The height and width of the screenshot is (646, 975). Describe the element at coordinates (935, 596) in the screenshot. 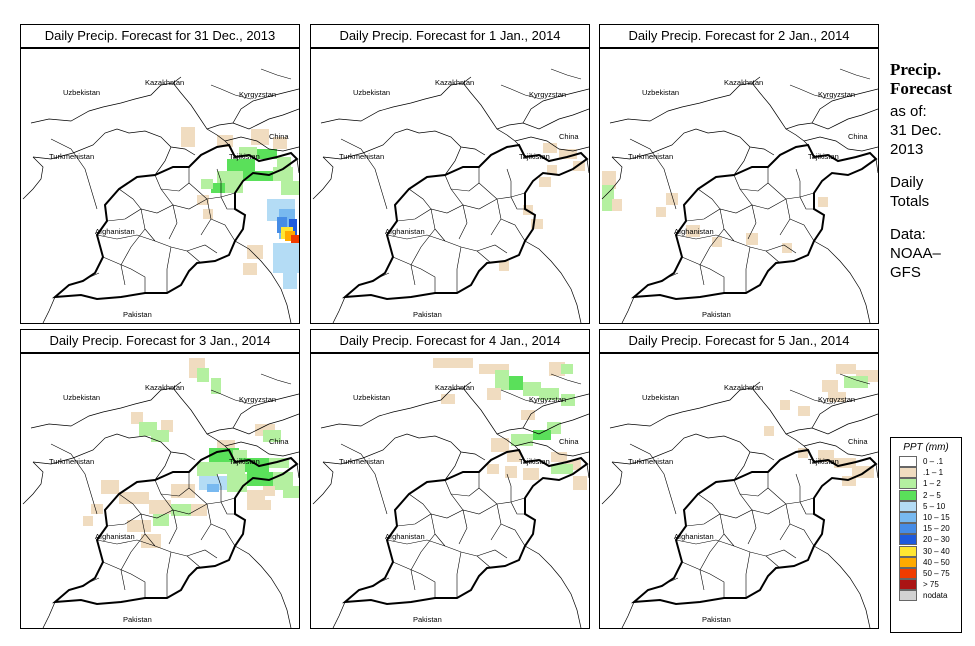

I see `legend-label: nodata` at that location.